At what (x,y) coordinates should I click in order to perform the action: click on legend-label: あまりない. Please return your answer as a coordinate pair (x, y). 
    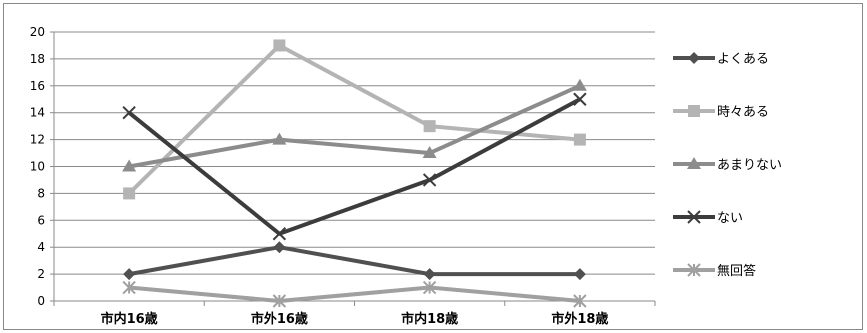
    Looking at the image, I should click on (749, 165).